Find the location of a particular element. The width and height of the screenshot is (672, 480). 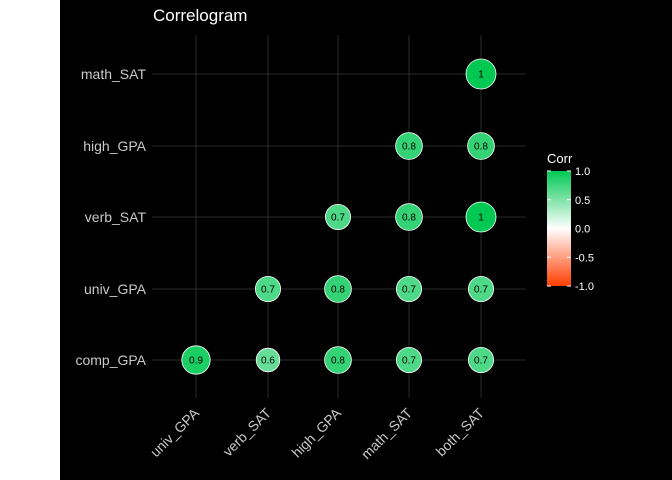

x-tick-label: high_GPA is located at coordinates (316, 432).